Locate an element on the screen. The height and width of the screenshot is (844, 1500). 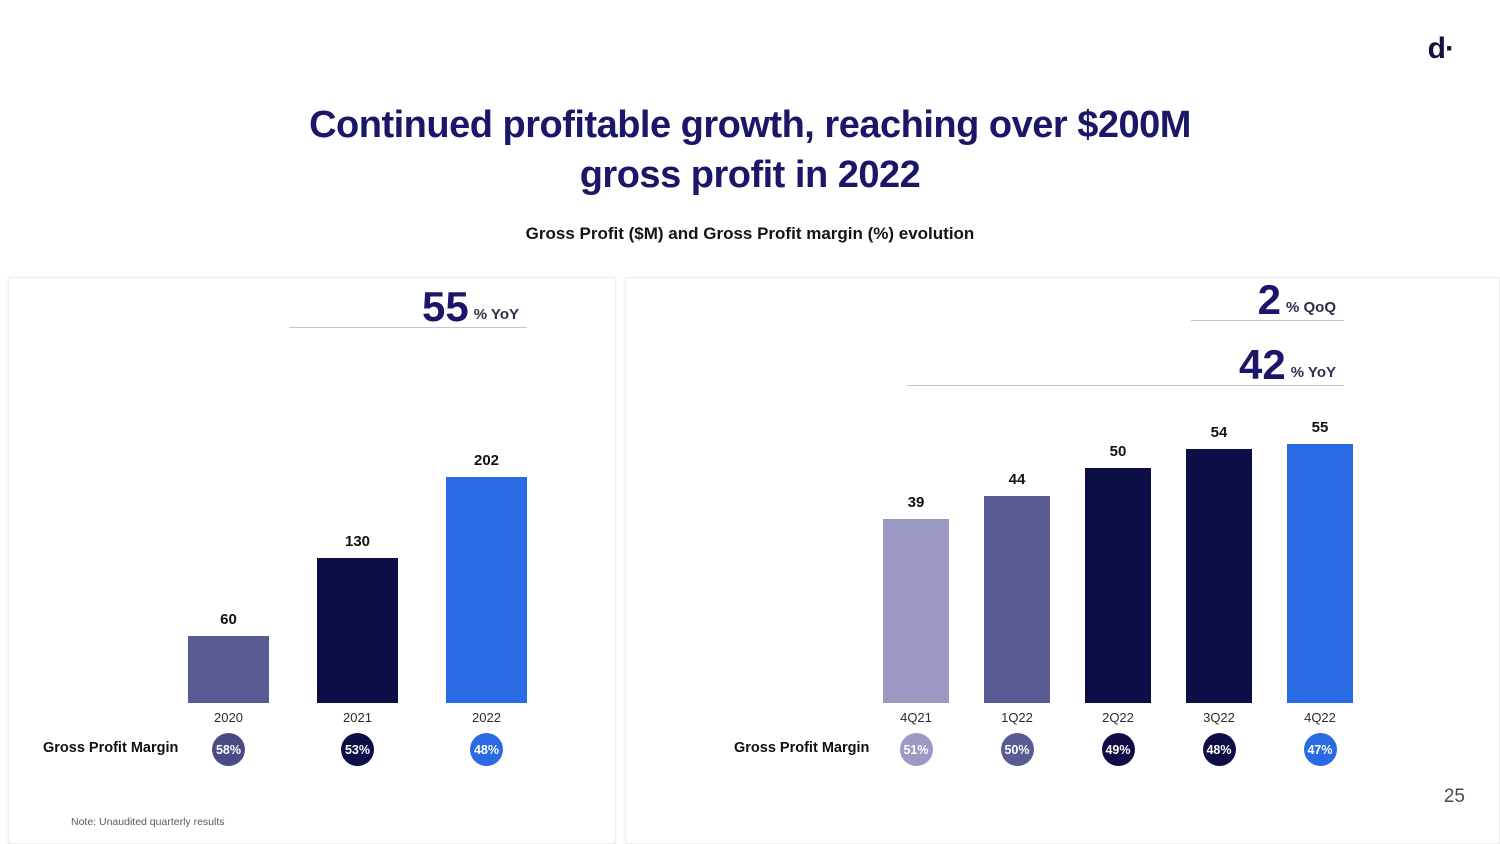
bar-4Q22 is located at coordinates (1320, 573).